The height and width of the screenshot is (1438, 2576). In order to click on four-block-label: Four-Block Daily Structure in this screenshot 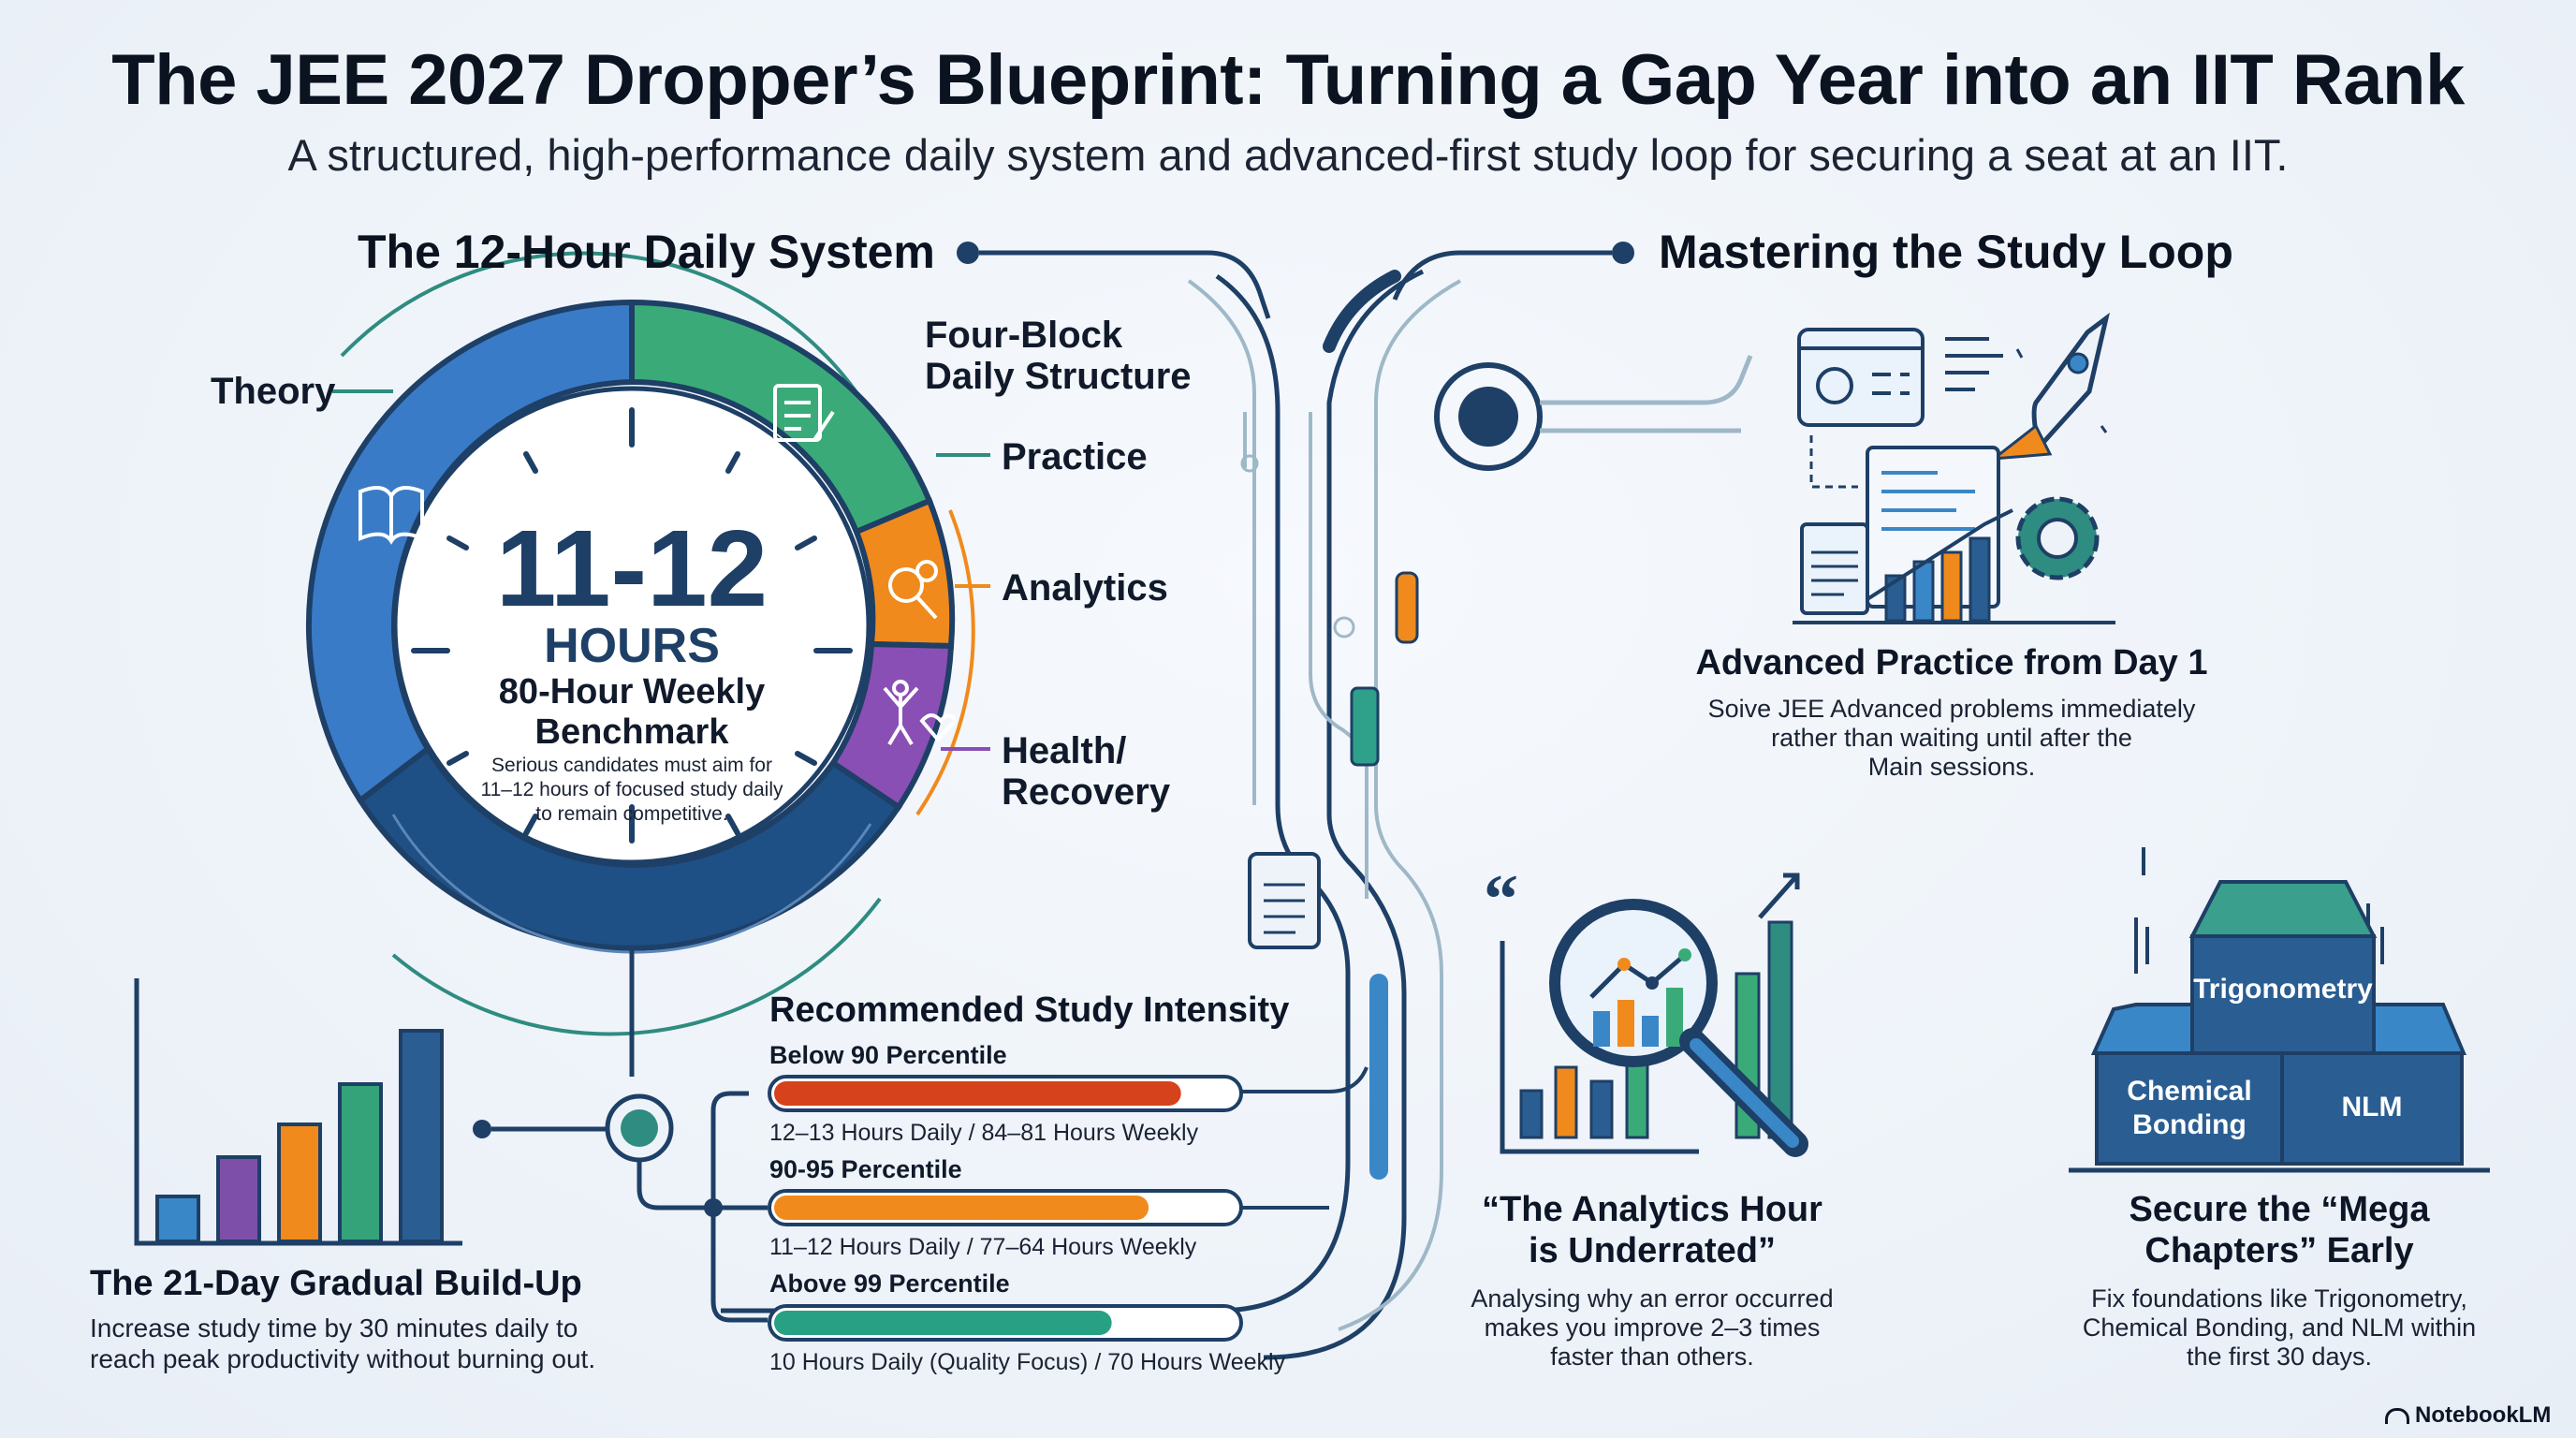, I will do `click(1058, 356)`.